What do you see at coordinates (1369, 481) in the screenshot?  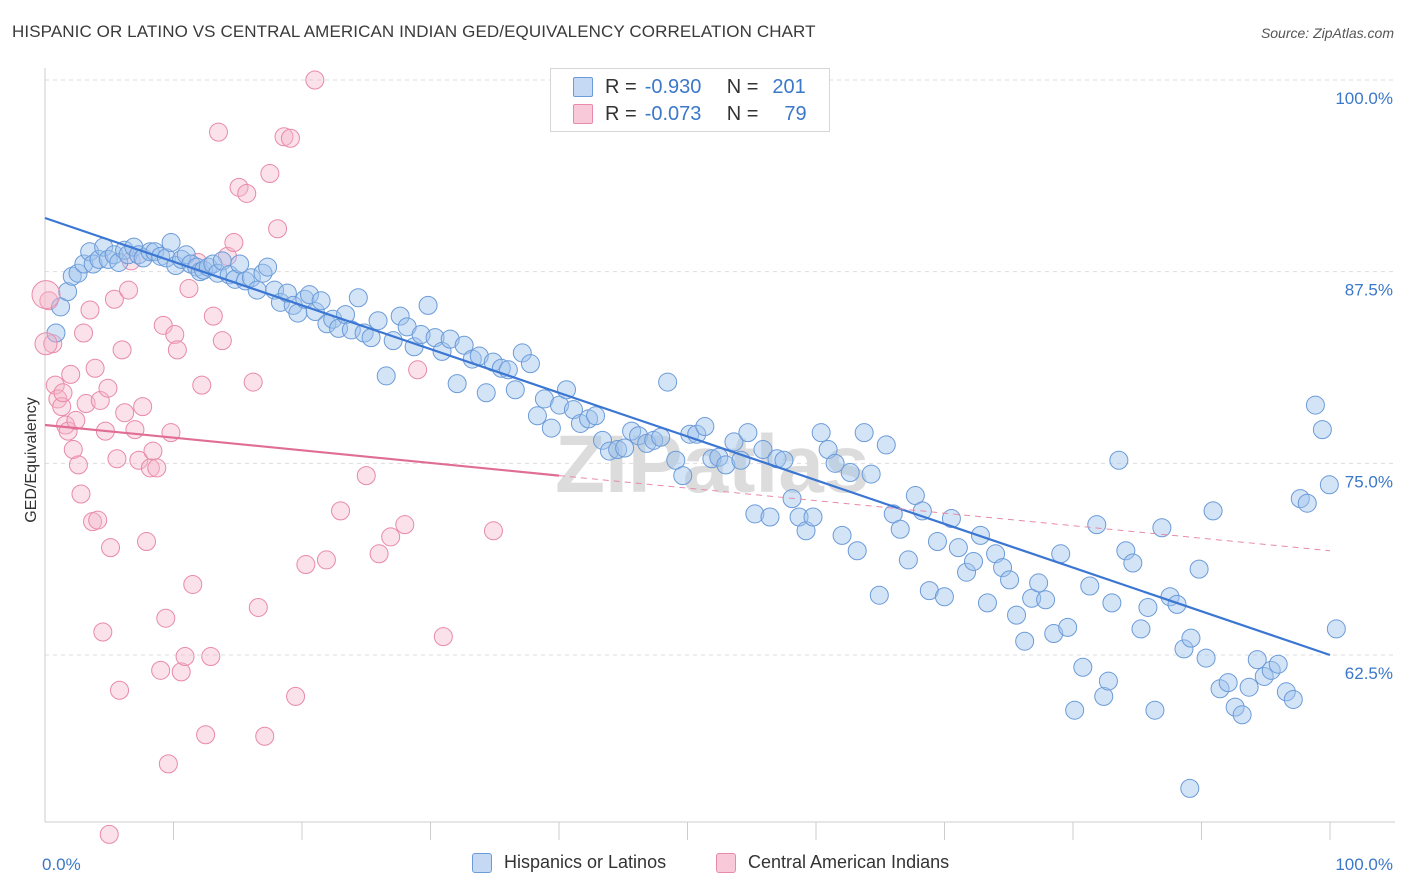 I see `y-tick-label: 75.0%` at bounding box center [1369, 481].